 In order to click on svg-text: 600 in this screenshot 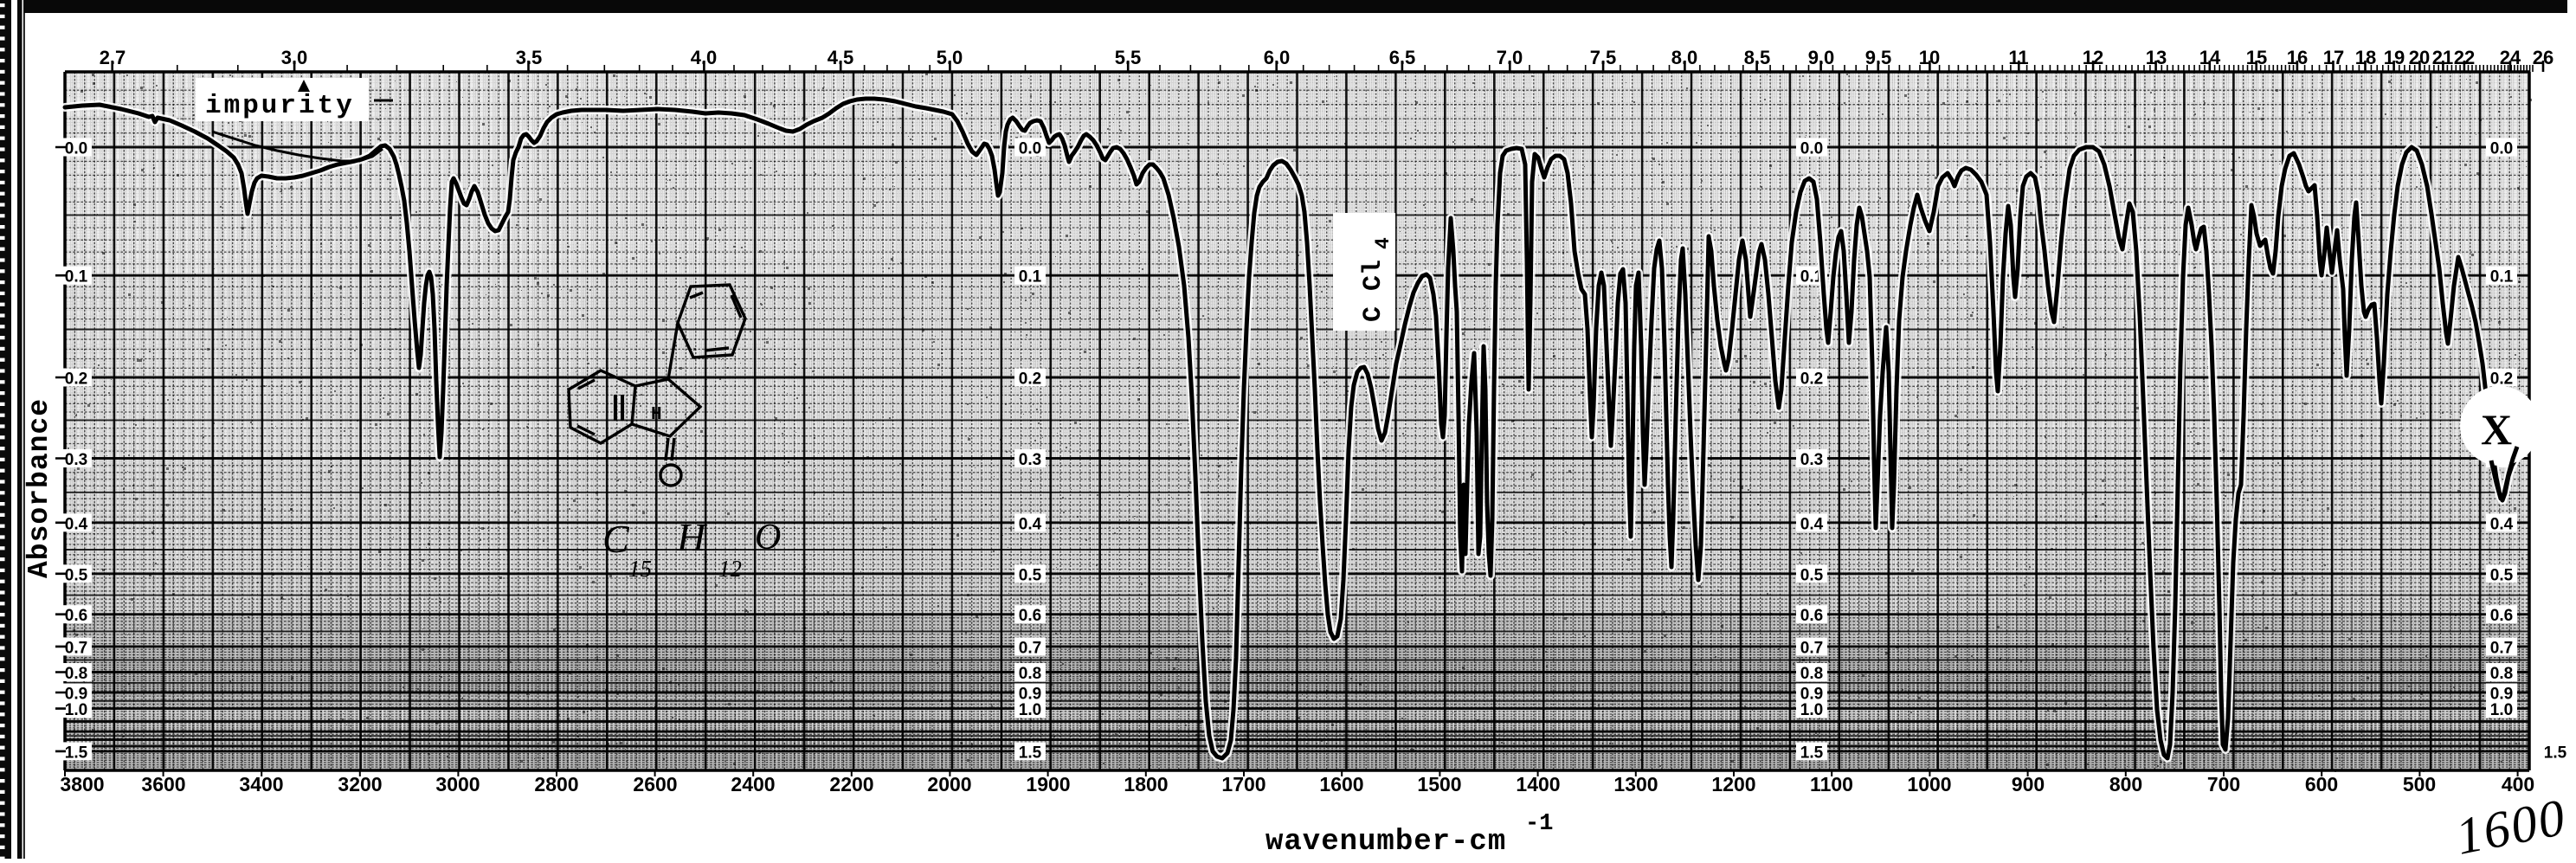, I will do `click(2321, 784)`.